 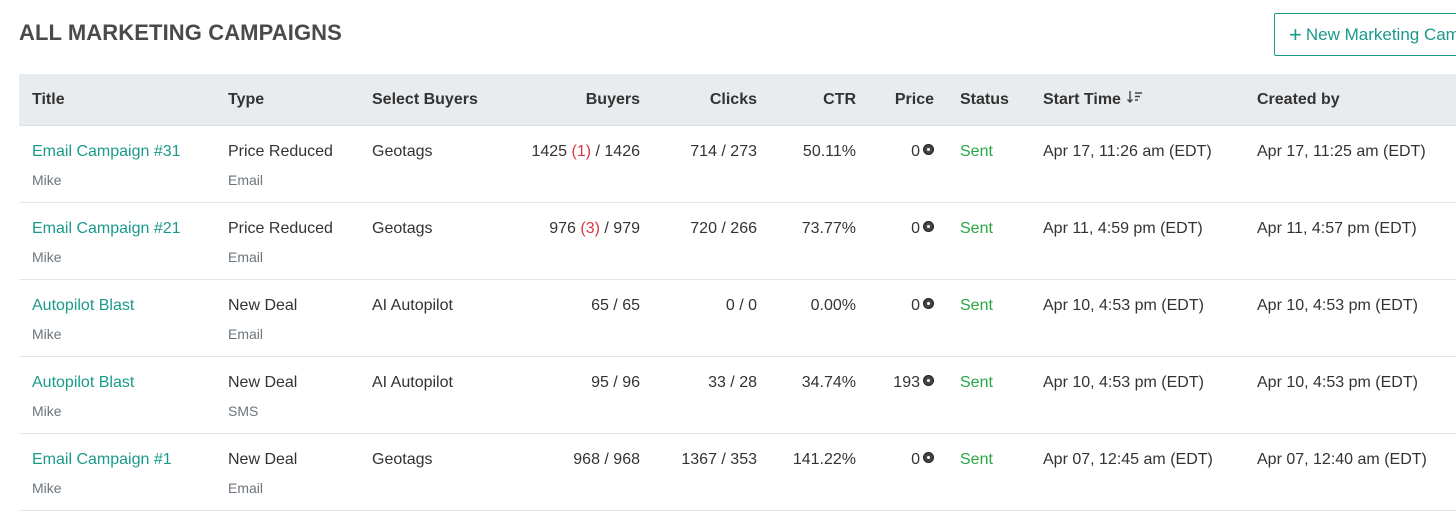 I want to click on sort-descending-icon, so click(x=1134, y=100).